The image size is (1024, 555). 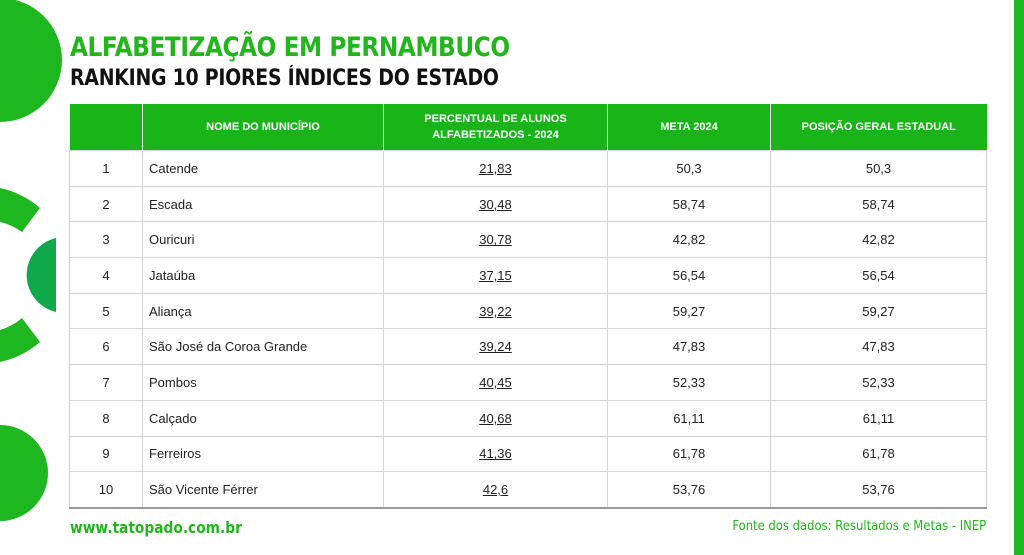 I want to click on posicao-cell: 58,74, so click(x=878, y=204).